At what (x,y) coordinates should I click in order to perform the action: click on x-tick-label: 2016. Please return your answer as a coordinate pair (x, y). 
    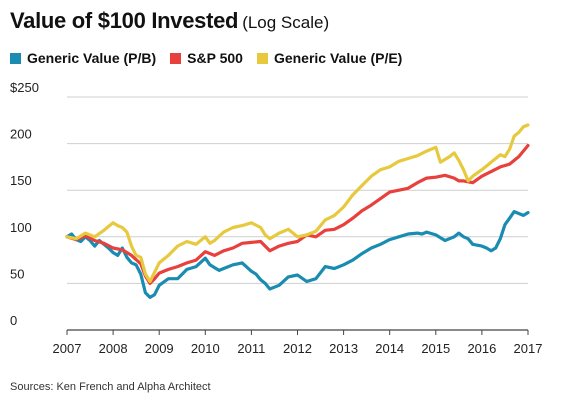
    Looking at the image, I should click on (481, 348).